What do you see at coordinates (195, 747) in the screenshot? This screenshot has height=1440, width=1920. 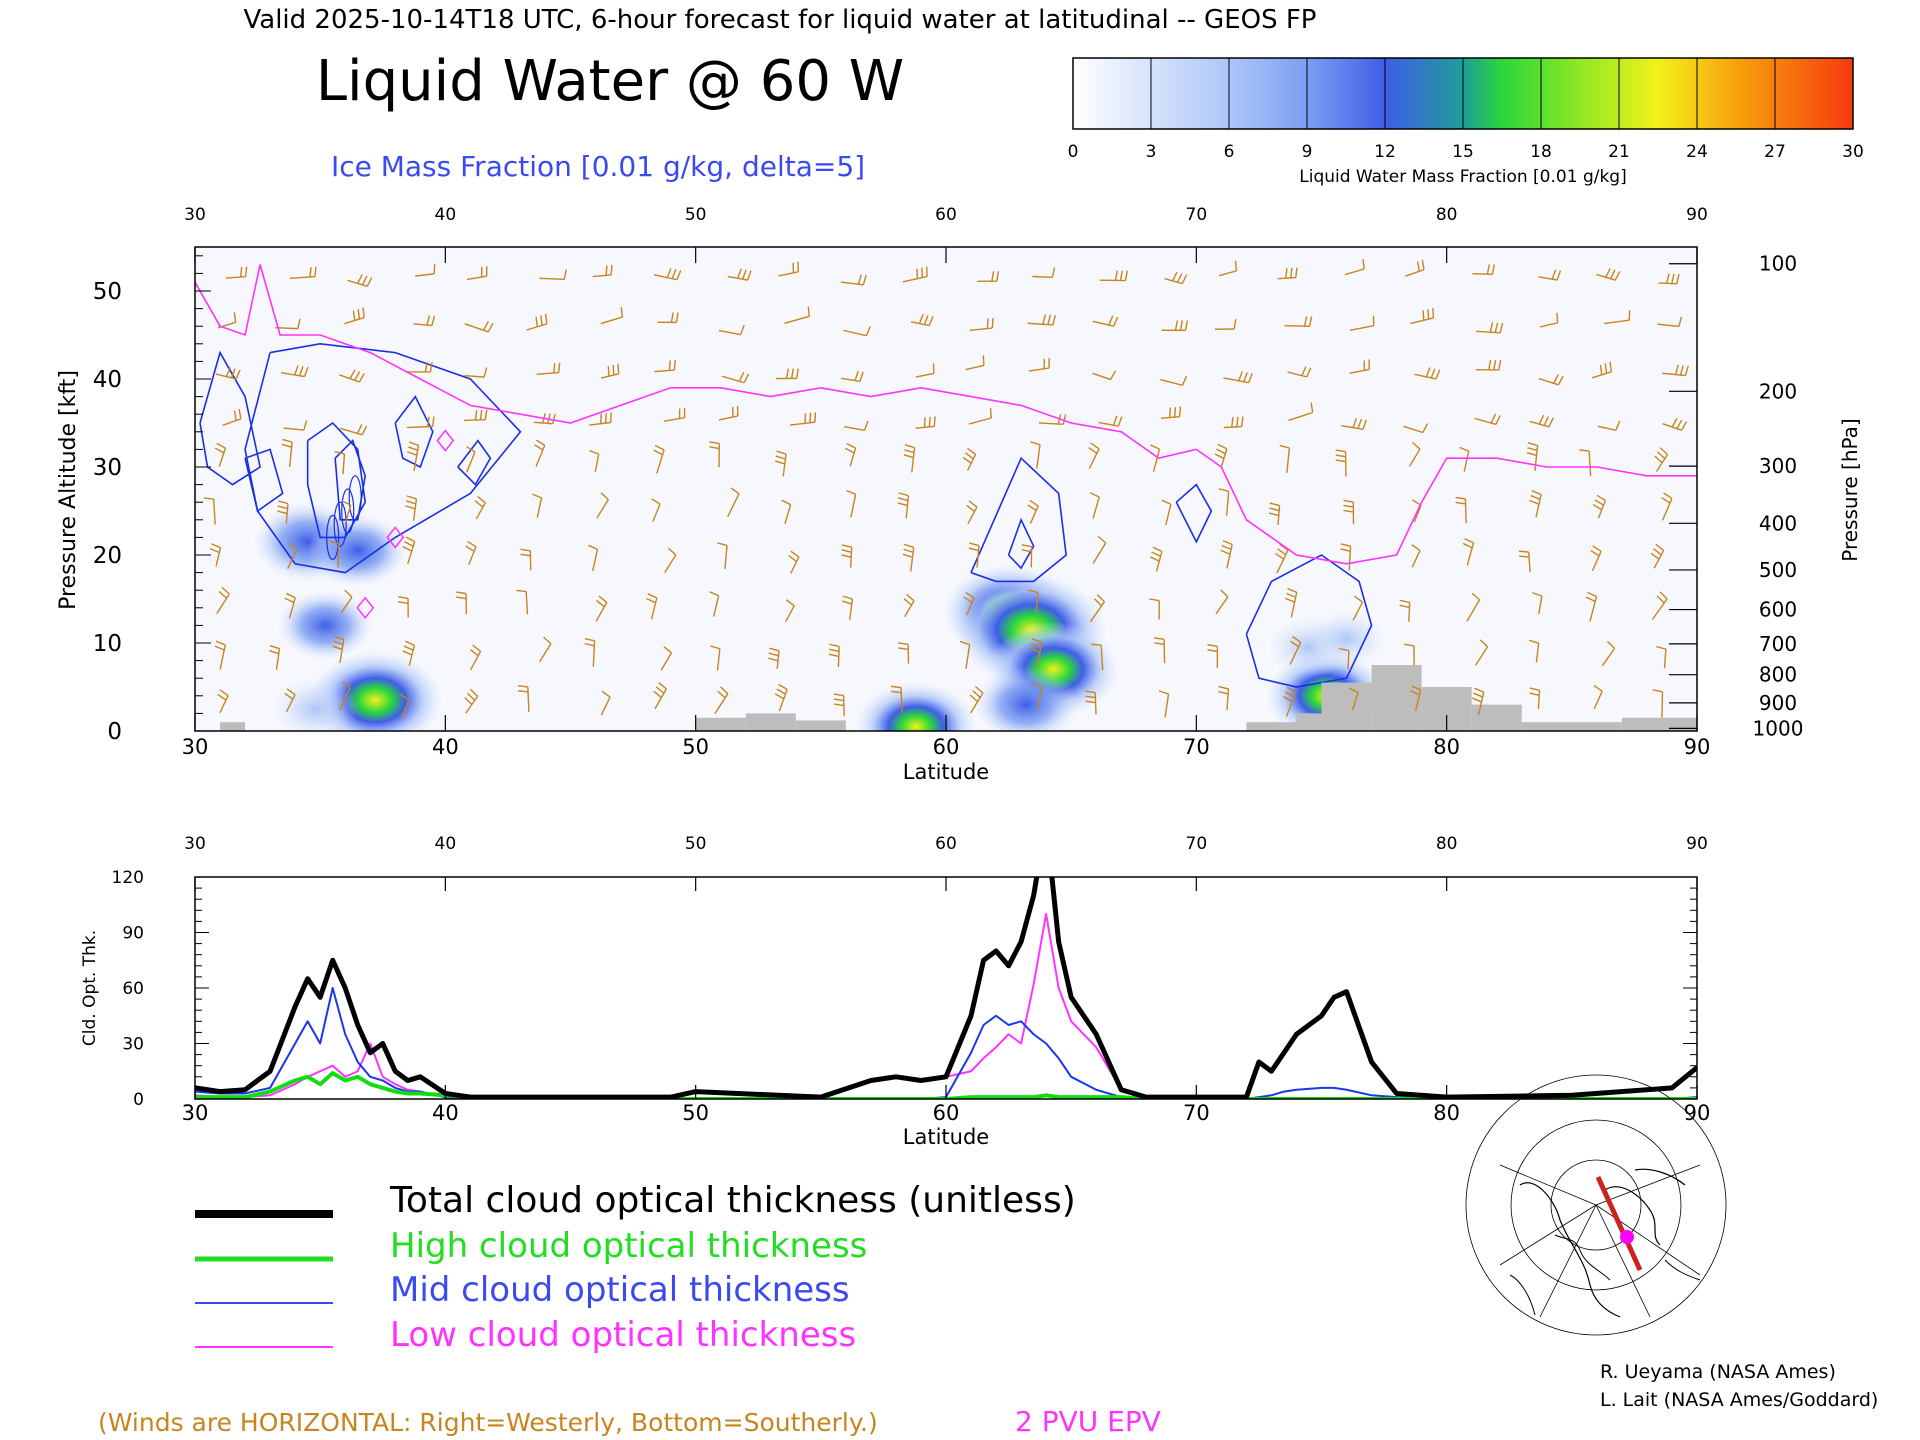 I see `upper-x-tick-label: 30` at bounding box center [195, 747].